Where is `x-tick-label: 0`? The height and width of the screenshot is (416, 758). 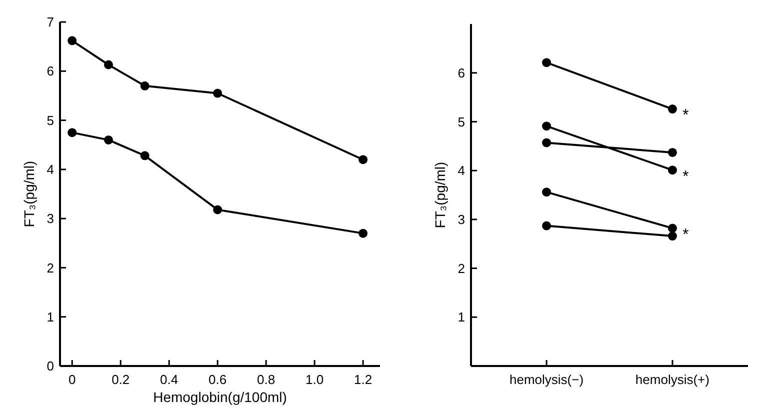
x-tick-label: 0 is located at coordinates (72, 379).